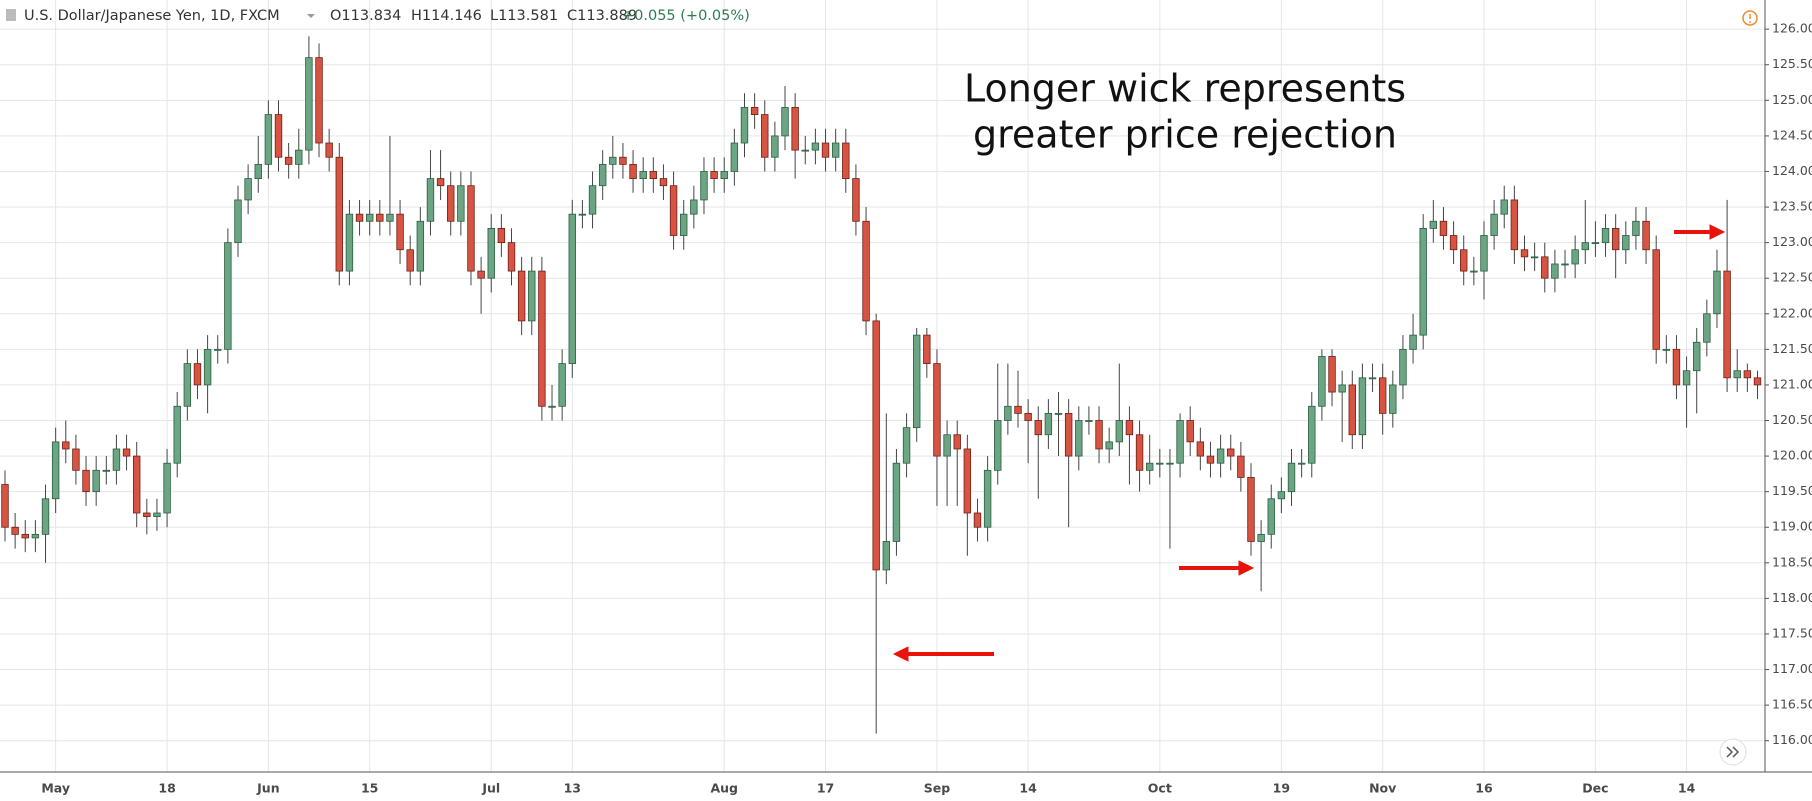  I want to click on annotation: Longer wick represents, so click(1185, 89).